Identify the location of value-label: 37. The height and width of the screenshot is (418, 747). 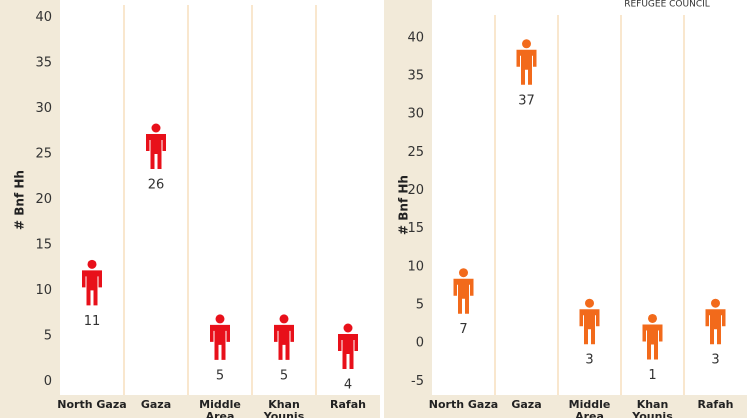
(526, 100).